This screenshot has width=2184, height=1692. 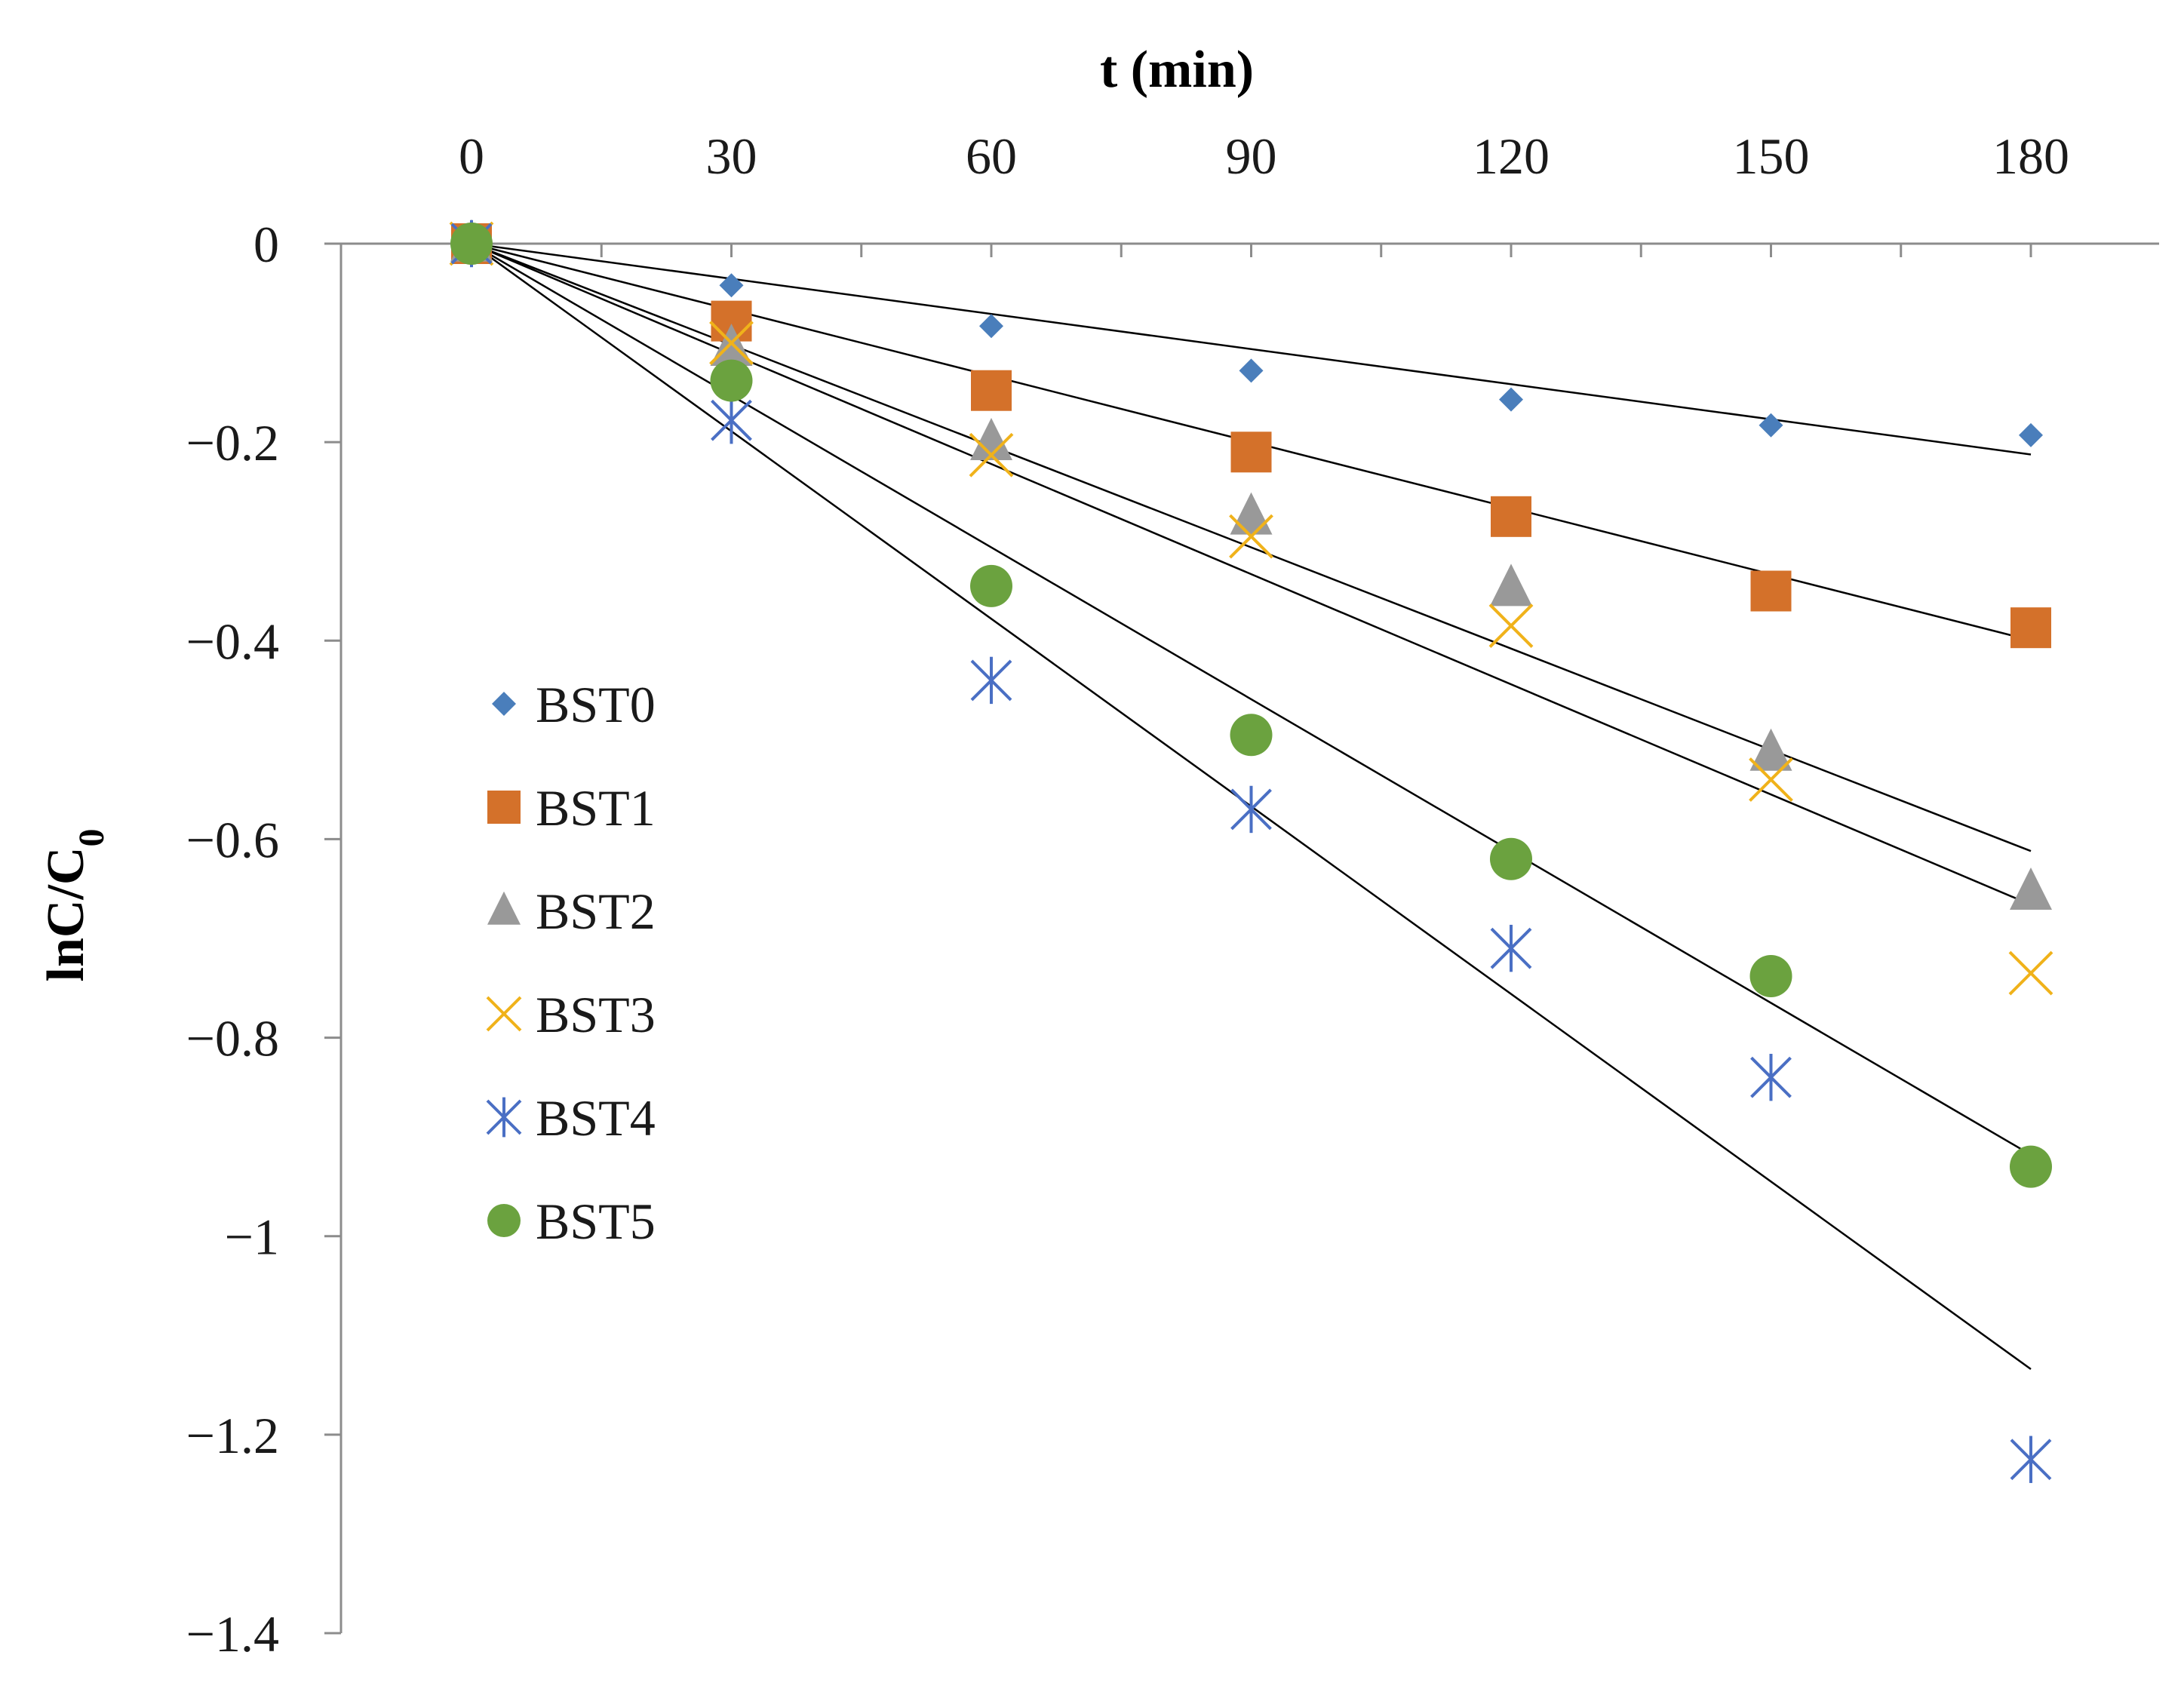 I want to click on legend-item-bst2: BST2, so click(x=571, y=911).